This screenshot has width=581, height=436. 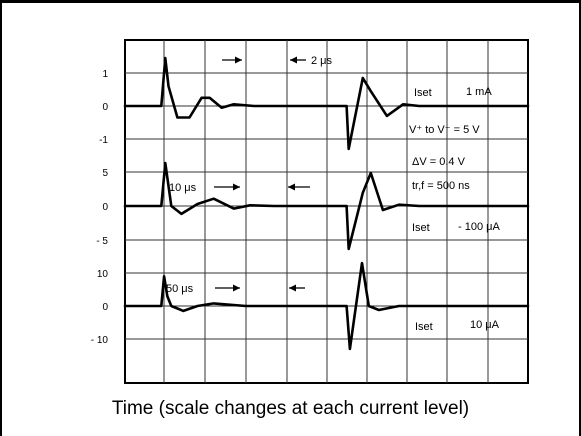 What do you see at coordinates (180, 289) in the screenshot?
I see `timebase-label-50us: 50 μs` at bounding box center [180, 289].